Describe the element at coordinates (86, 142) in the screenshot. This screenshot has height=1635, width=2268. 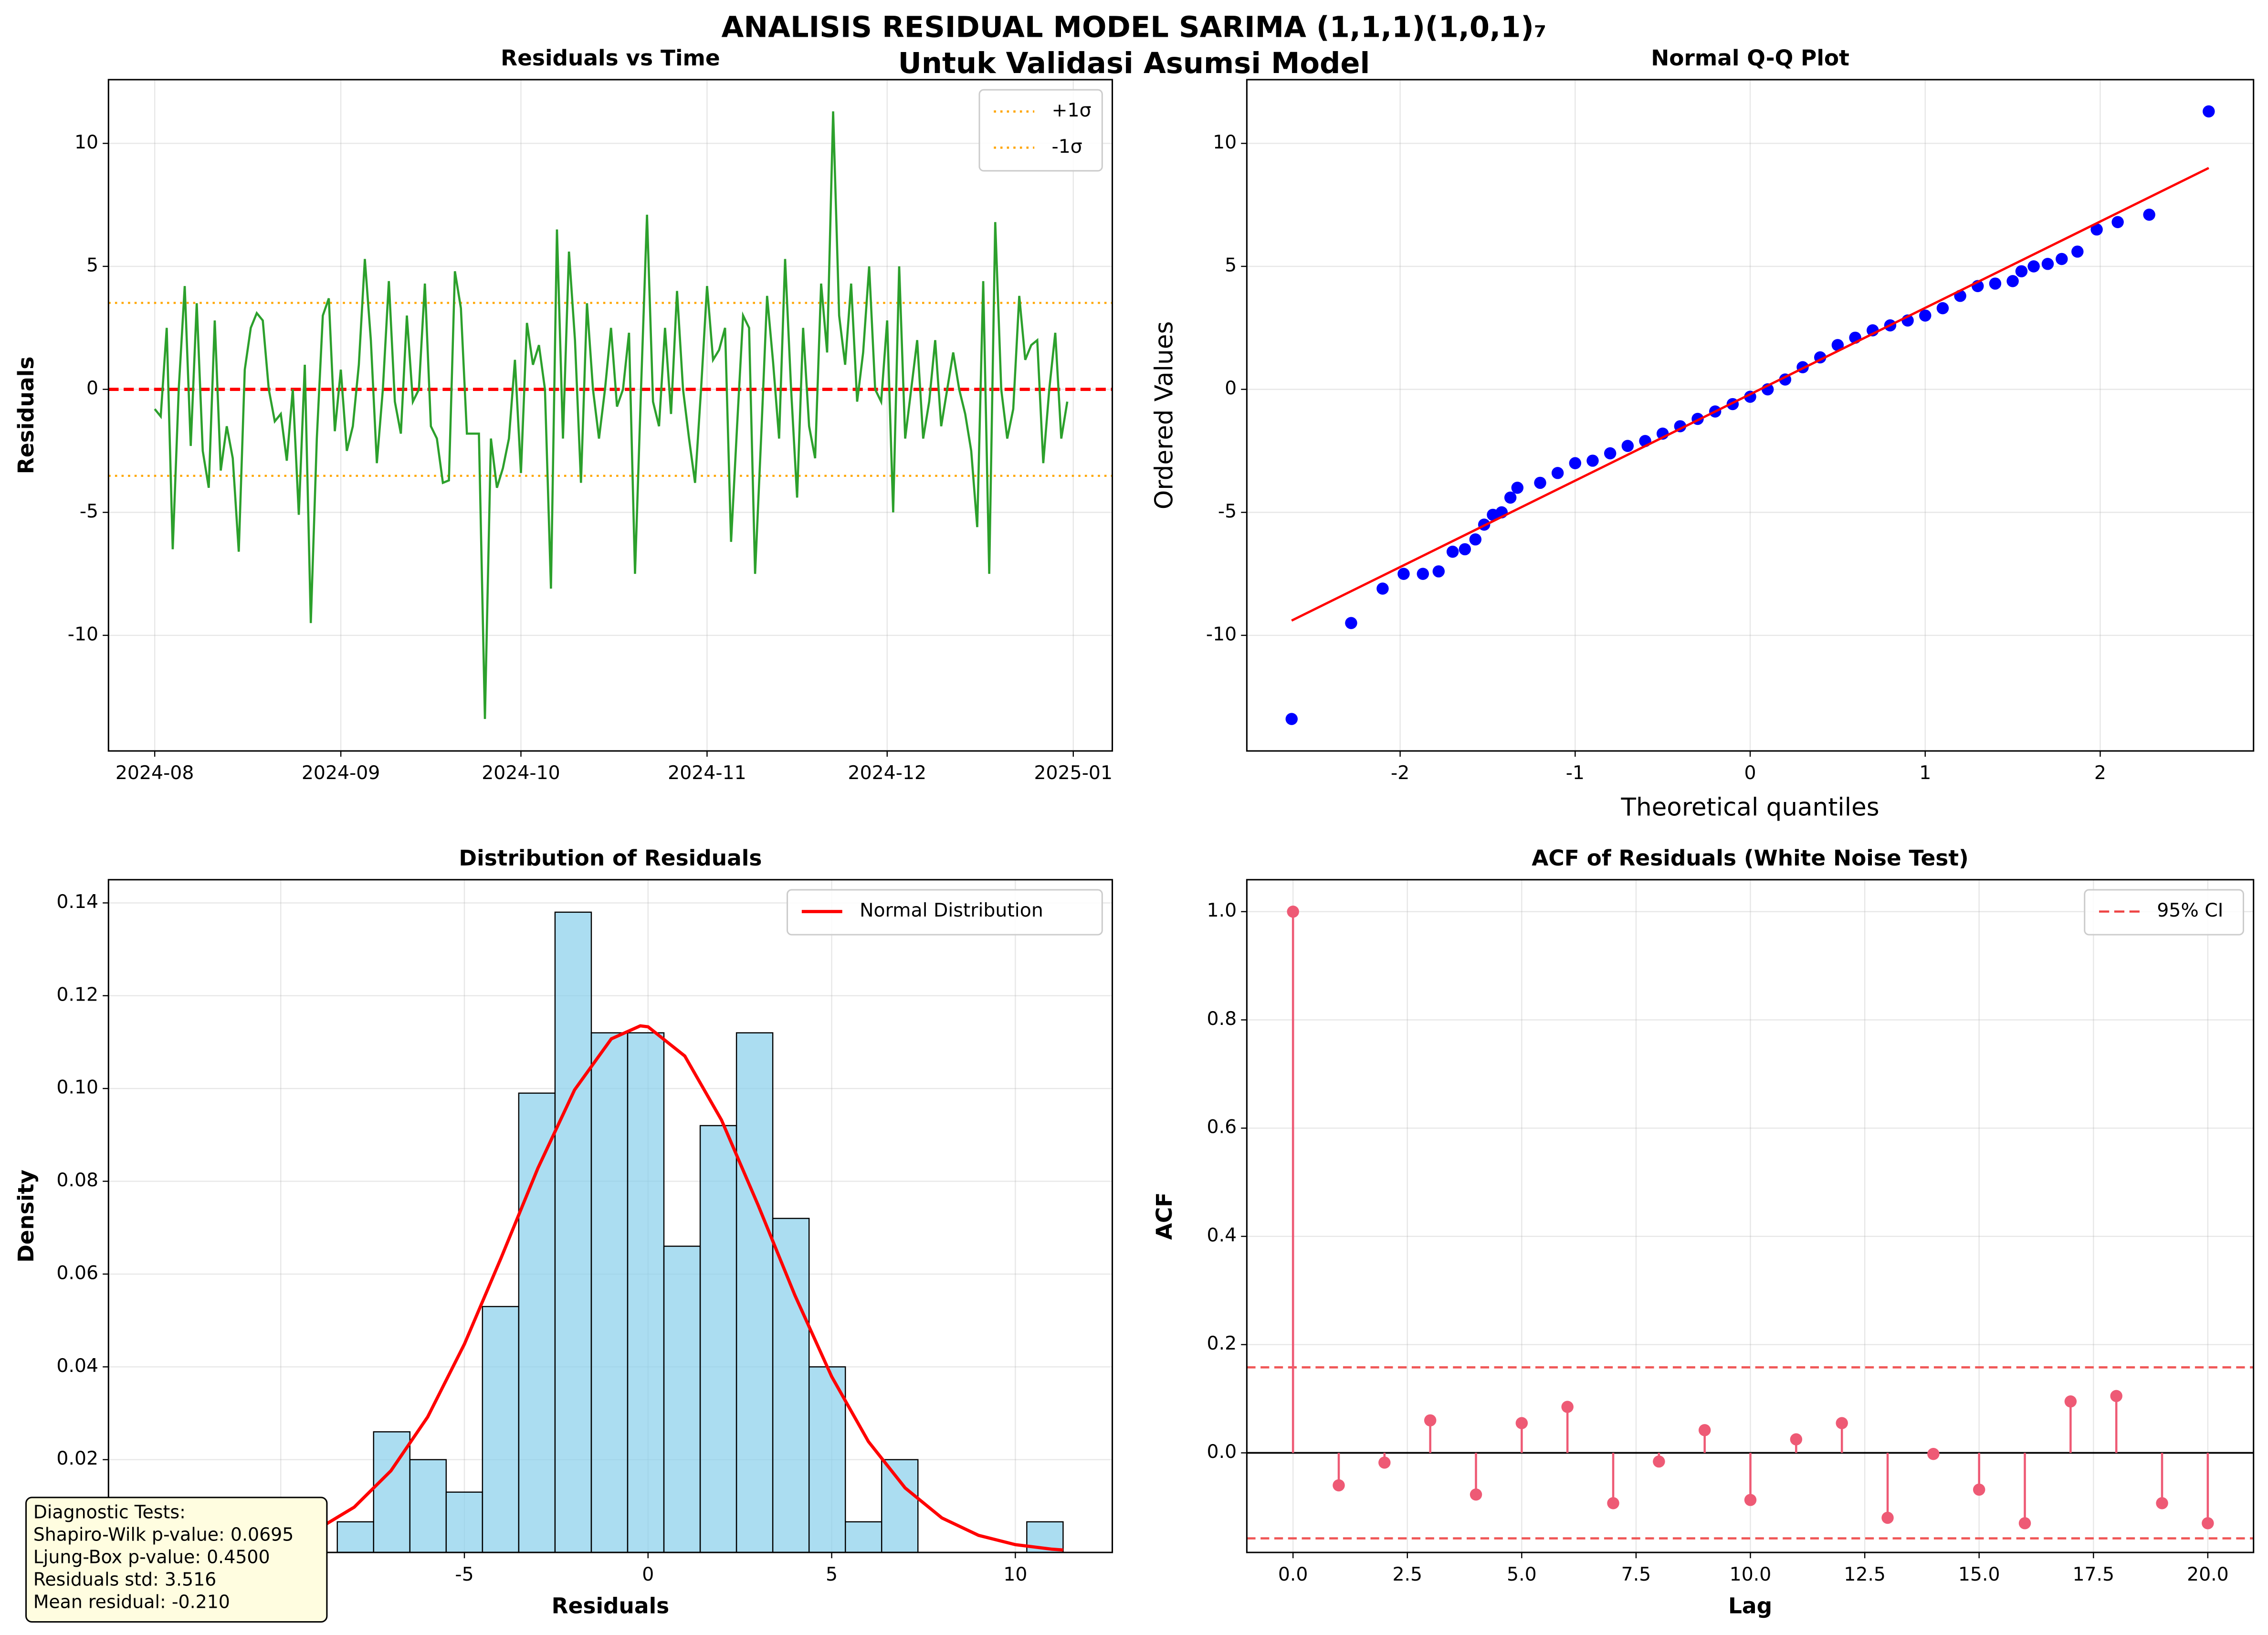
I see `y-tick-label: 10` at that location.